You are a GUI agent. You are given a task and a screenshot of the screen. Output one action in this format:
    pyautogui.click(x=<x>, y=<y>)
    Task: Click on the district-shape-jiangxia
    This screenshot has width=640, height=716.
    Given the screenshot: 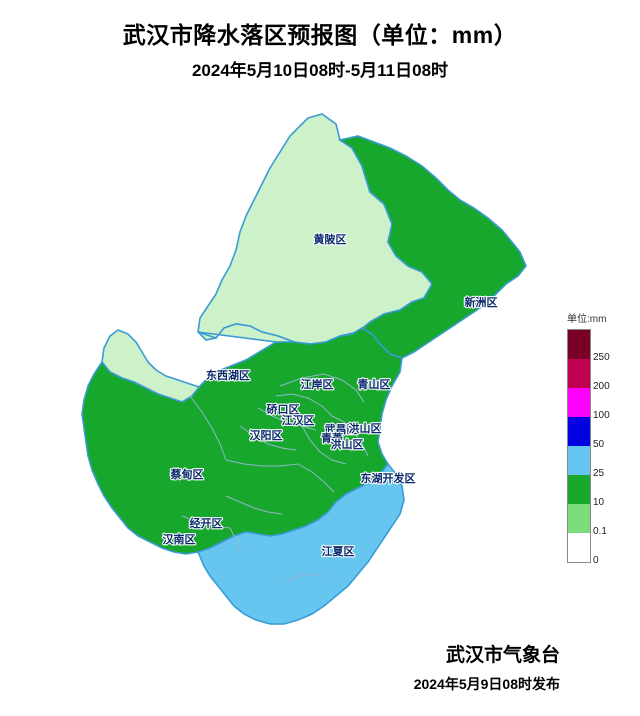 What is the action you would take?
    pyautogui.click(x=300, y=543)
    